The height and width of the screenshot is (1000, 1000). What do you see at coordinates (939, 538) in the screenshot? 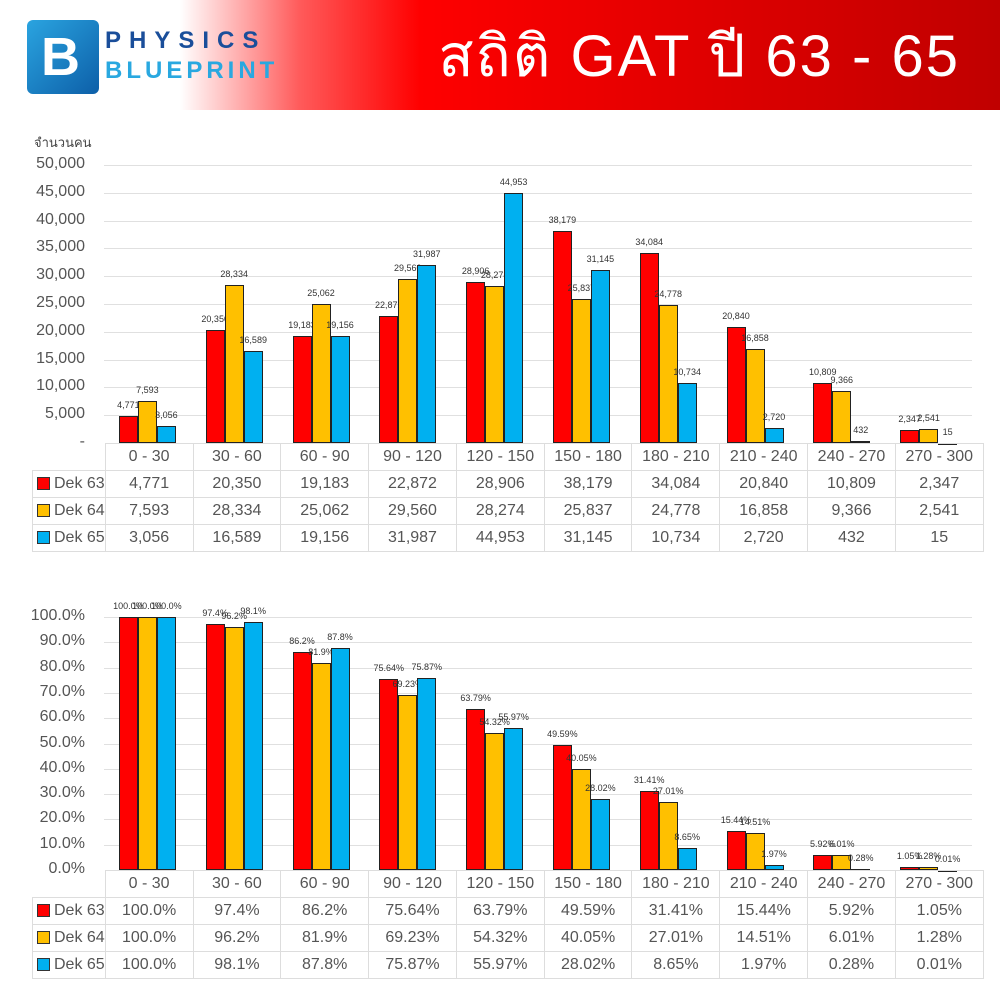
I see `table-cell: 15` at bounding box center [939, 538].